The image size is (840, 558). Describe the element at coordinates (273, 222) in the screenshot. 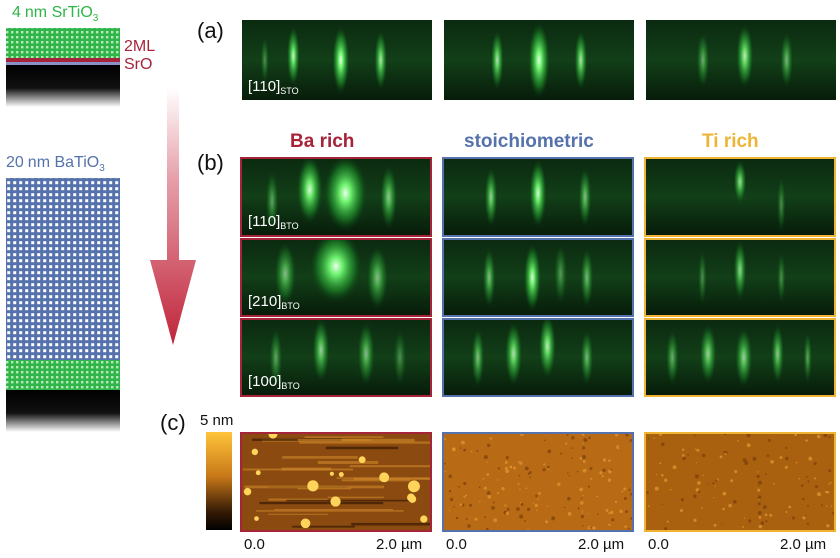

I see `rheed-direction-label: [110]BTO` at that location.